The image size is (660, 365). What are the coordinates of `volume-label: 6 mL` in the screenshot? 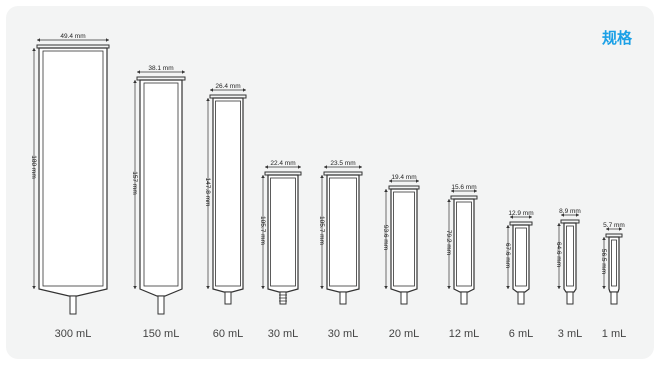 It's located at (521, 334).